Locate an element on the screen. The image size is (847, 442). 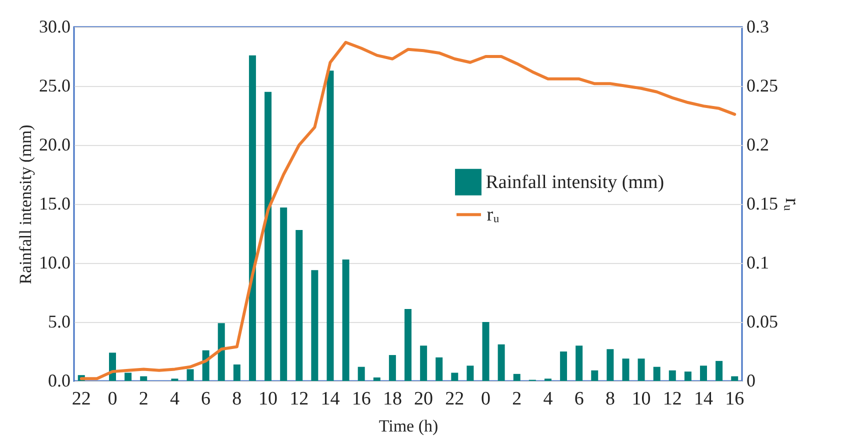
y-tick-label: 0.0 is located at coordinates (59, 380).